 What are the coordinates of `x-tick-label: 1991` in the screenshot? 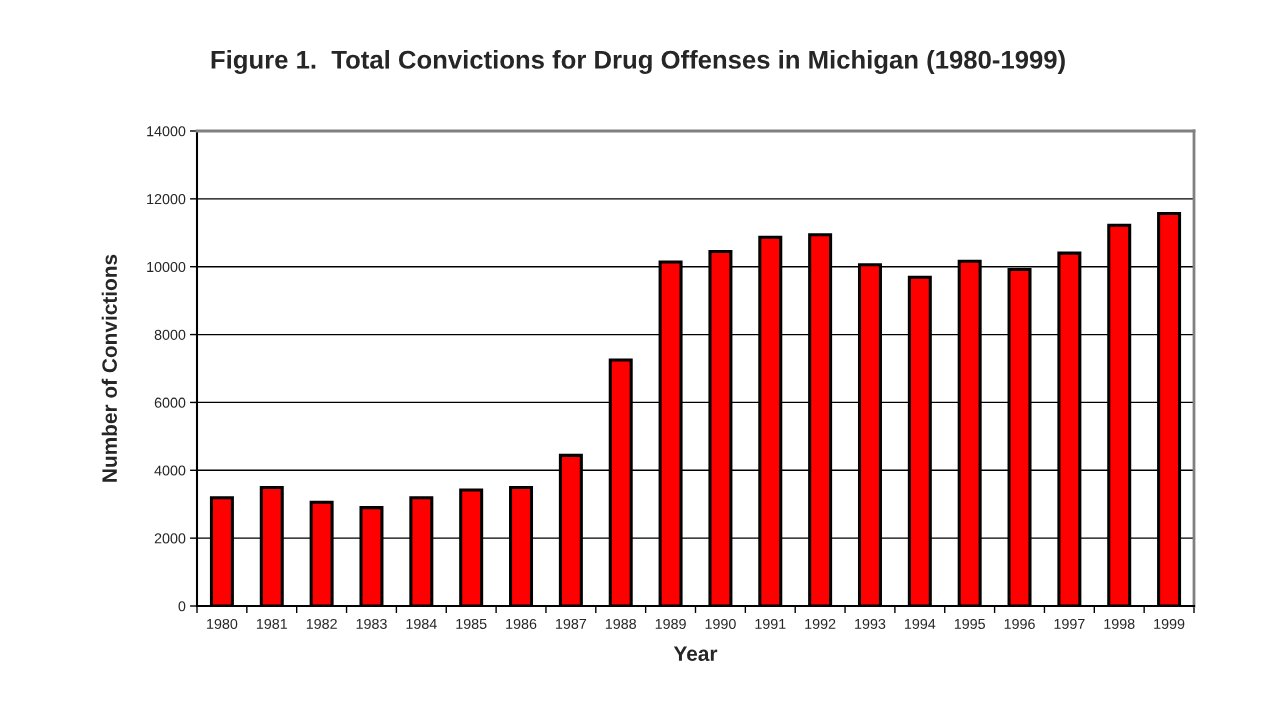 It's located at (770, 624).